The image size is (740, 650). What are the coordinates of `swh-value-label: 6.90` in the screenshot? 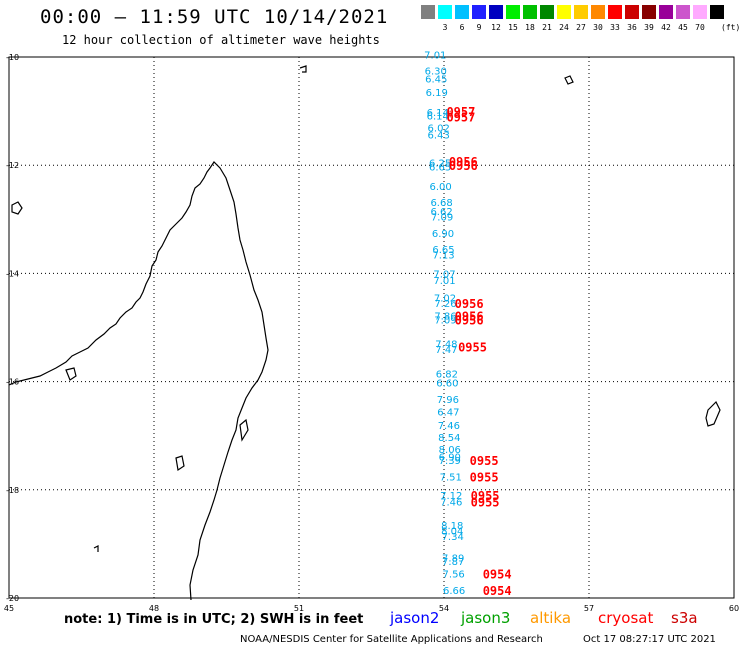 It's located at (443, 234).